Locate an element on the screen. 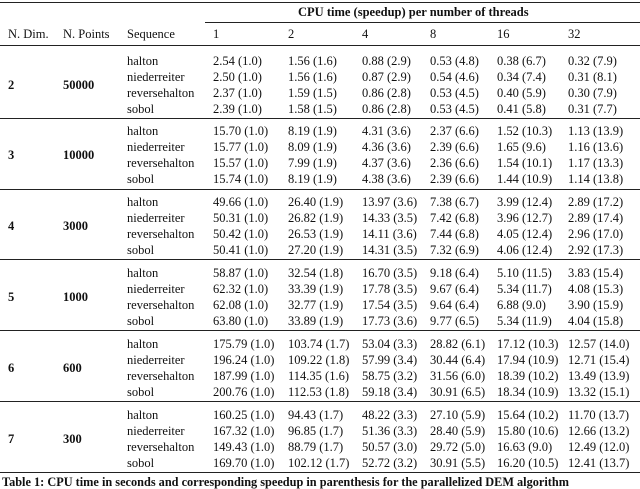 Image resolution: width=640 pixels, height=489 pixels. time-cell: 5.10 (11.5) is located at coordinates (524, 272).